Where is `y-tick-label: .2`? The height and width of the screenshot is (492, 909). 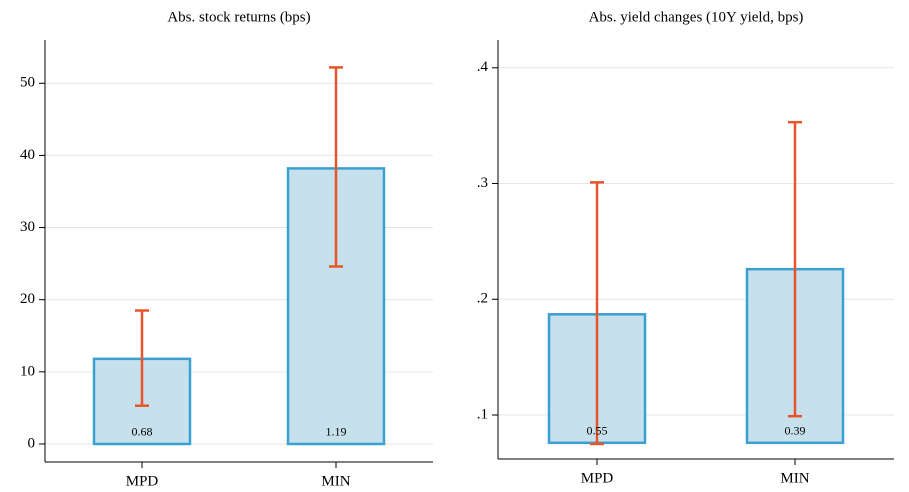 y-tick-label: .2 is located at coordinates (482, 299).